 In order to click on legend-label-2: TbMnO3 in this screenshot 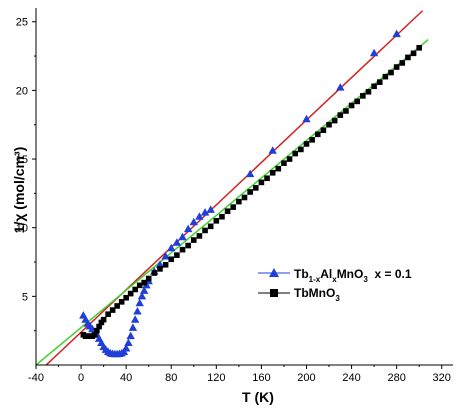, I will do `click(317, 294)`.